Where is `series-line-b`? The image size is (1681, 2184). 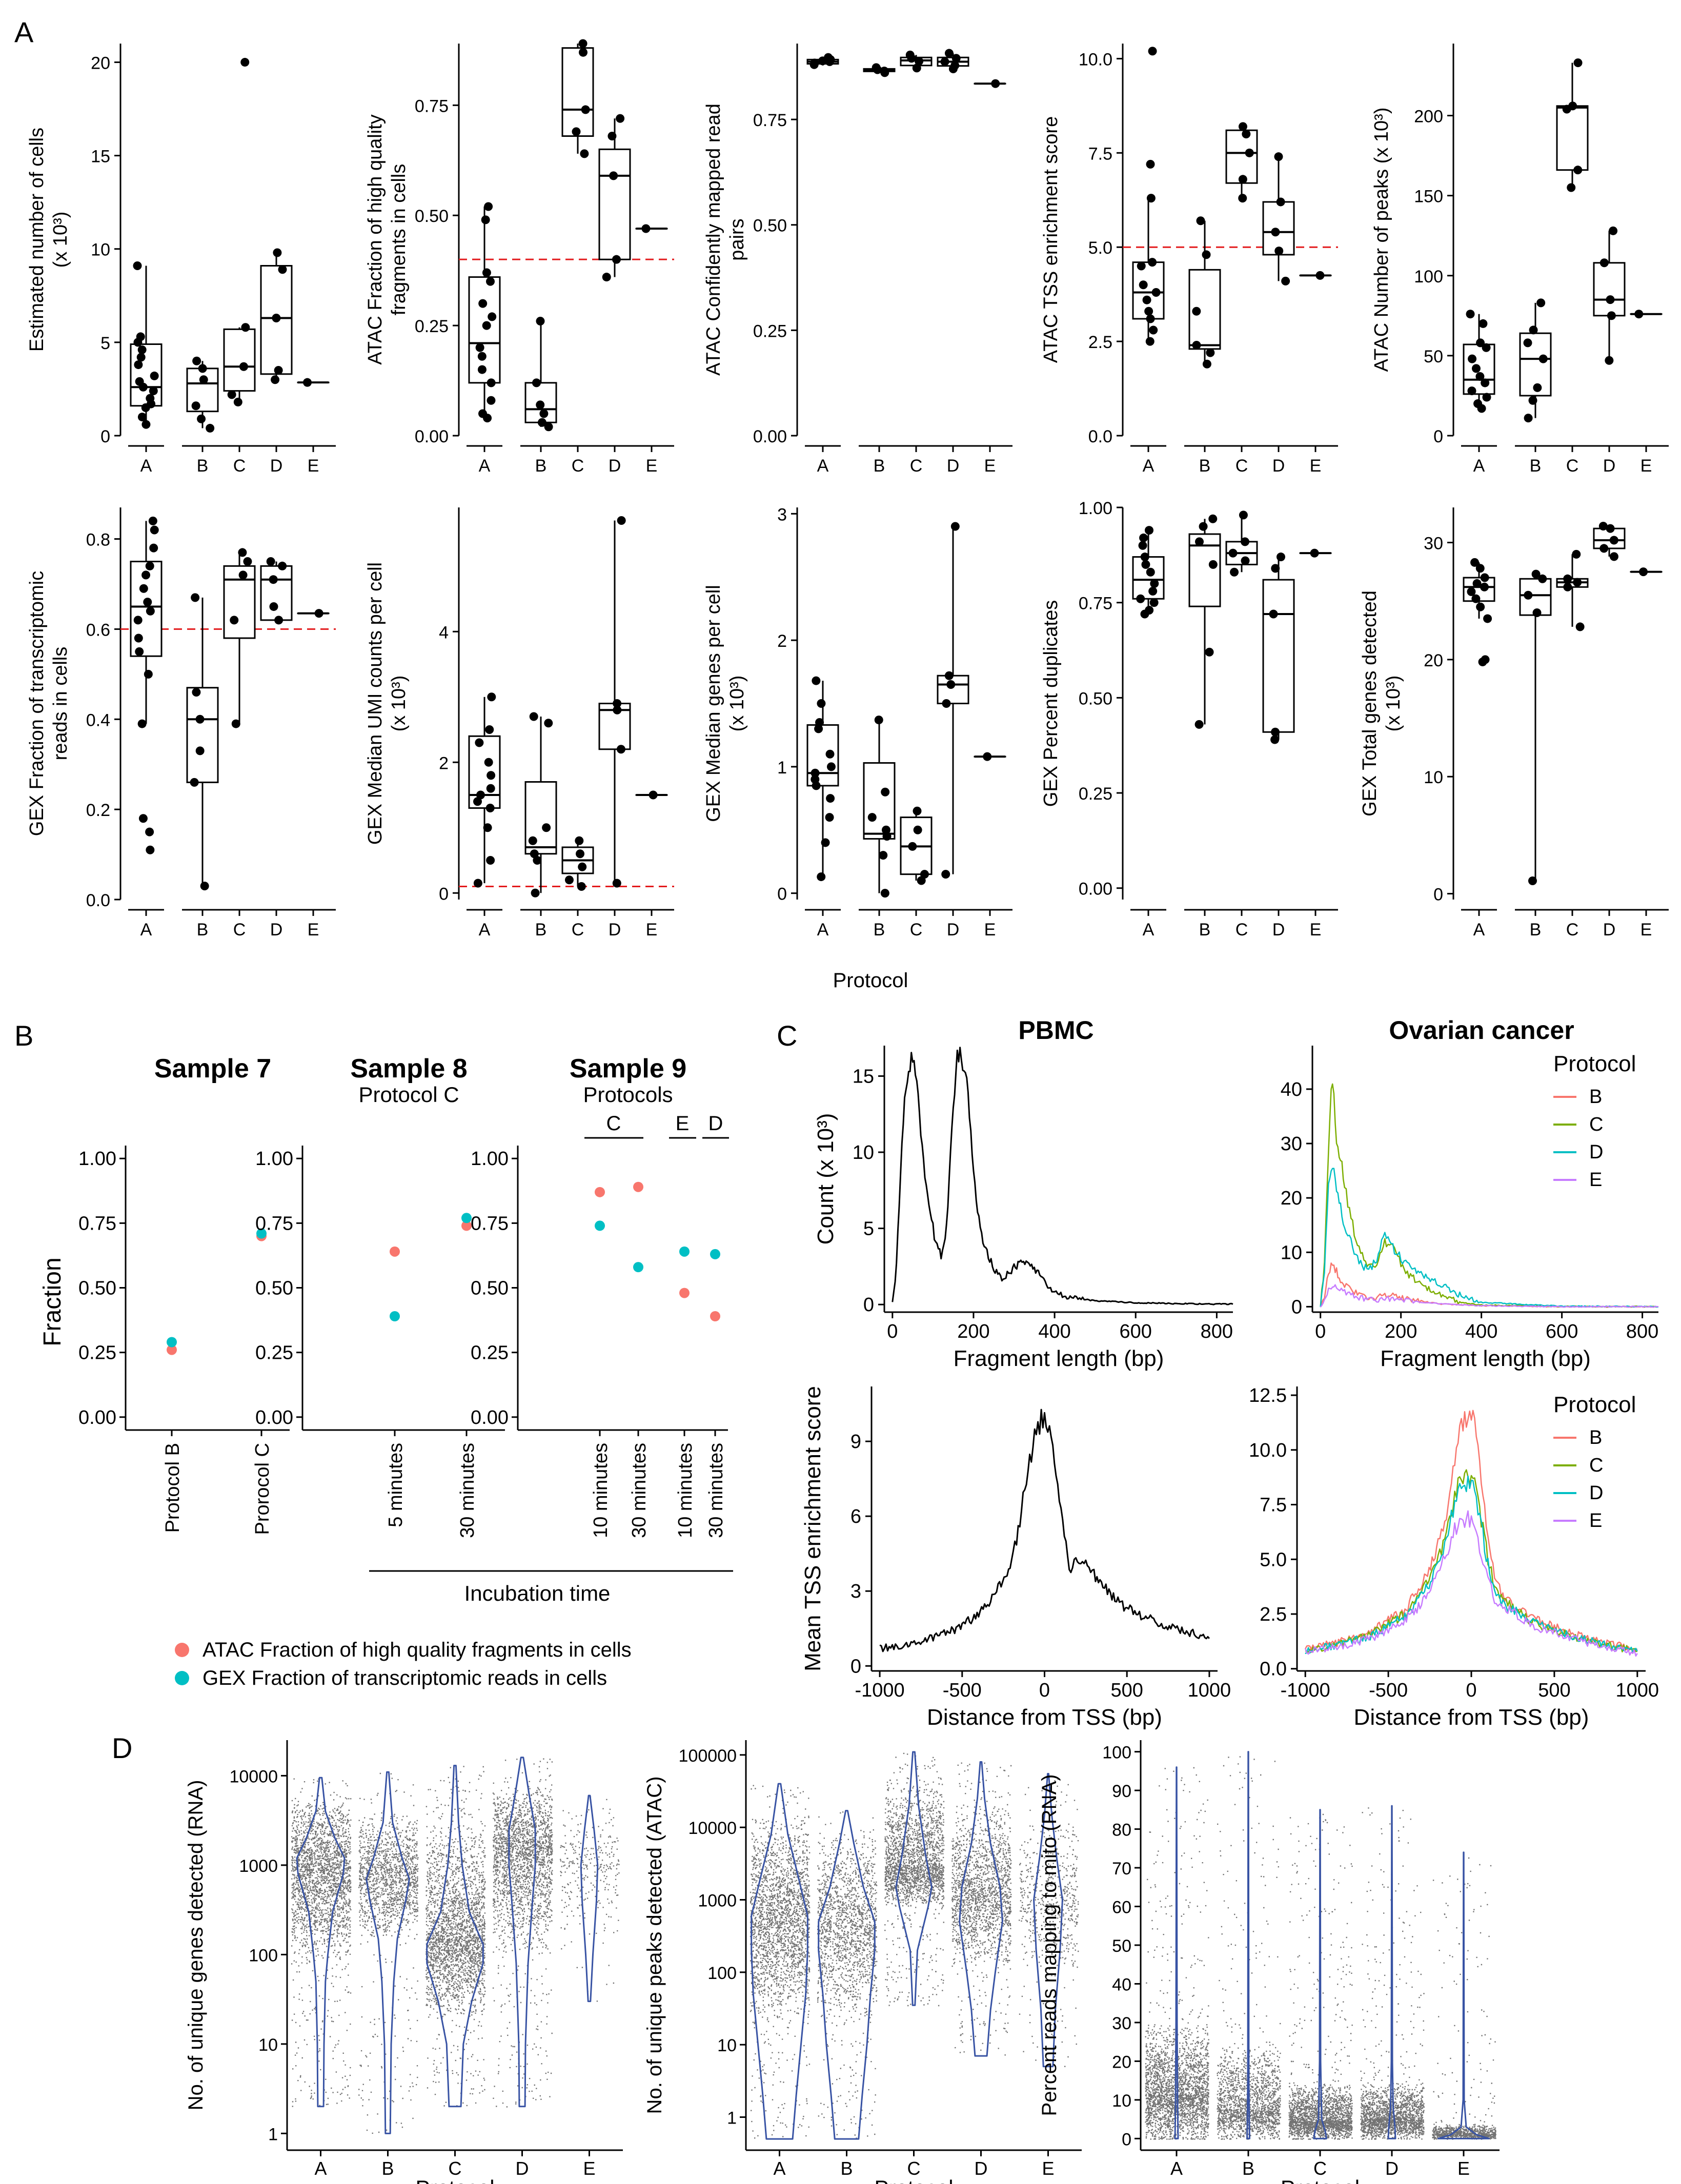 series-line-b is located at coordinates (1489, 1285).